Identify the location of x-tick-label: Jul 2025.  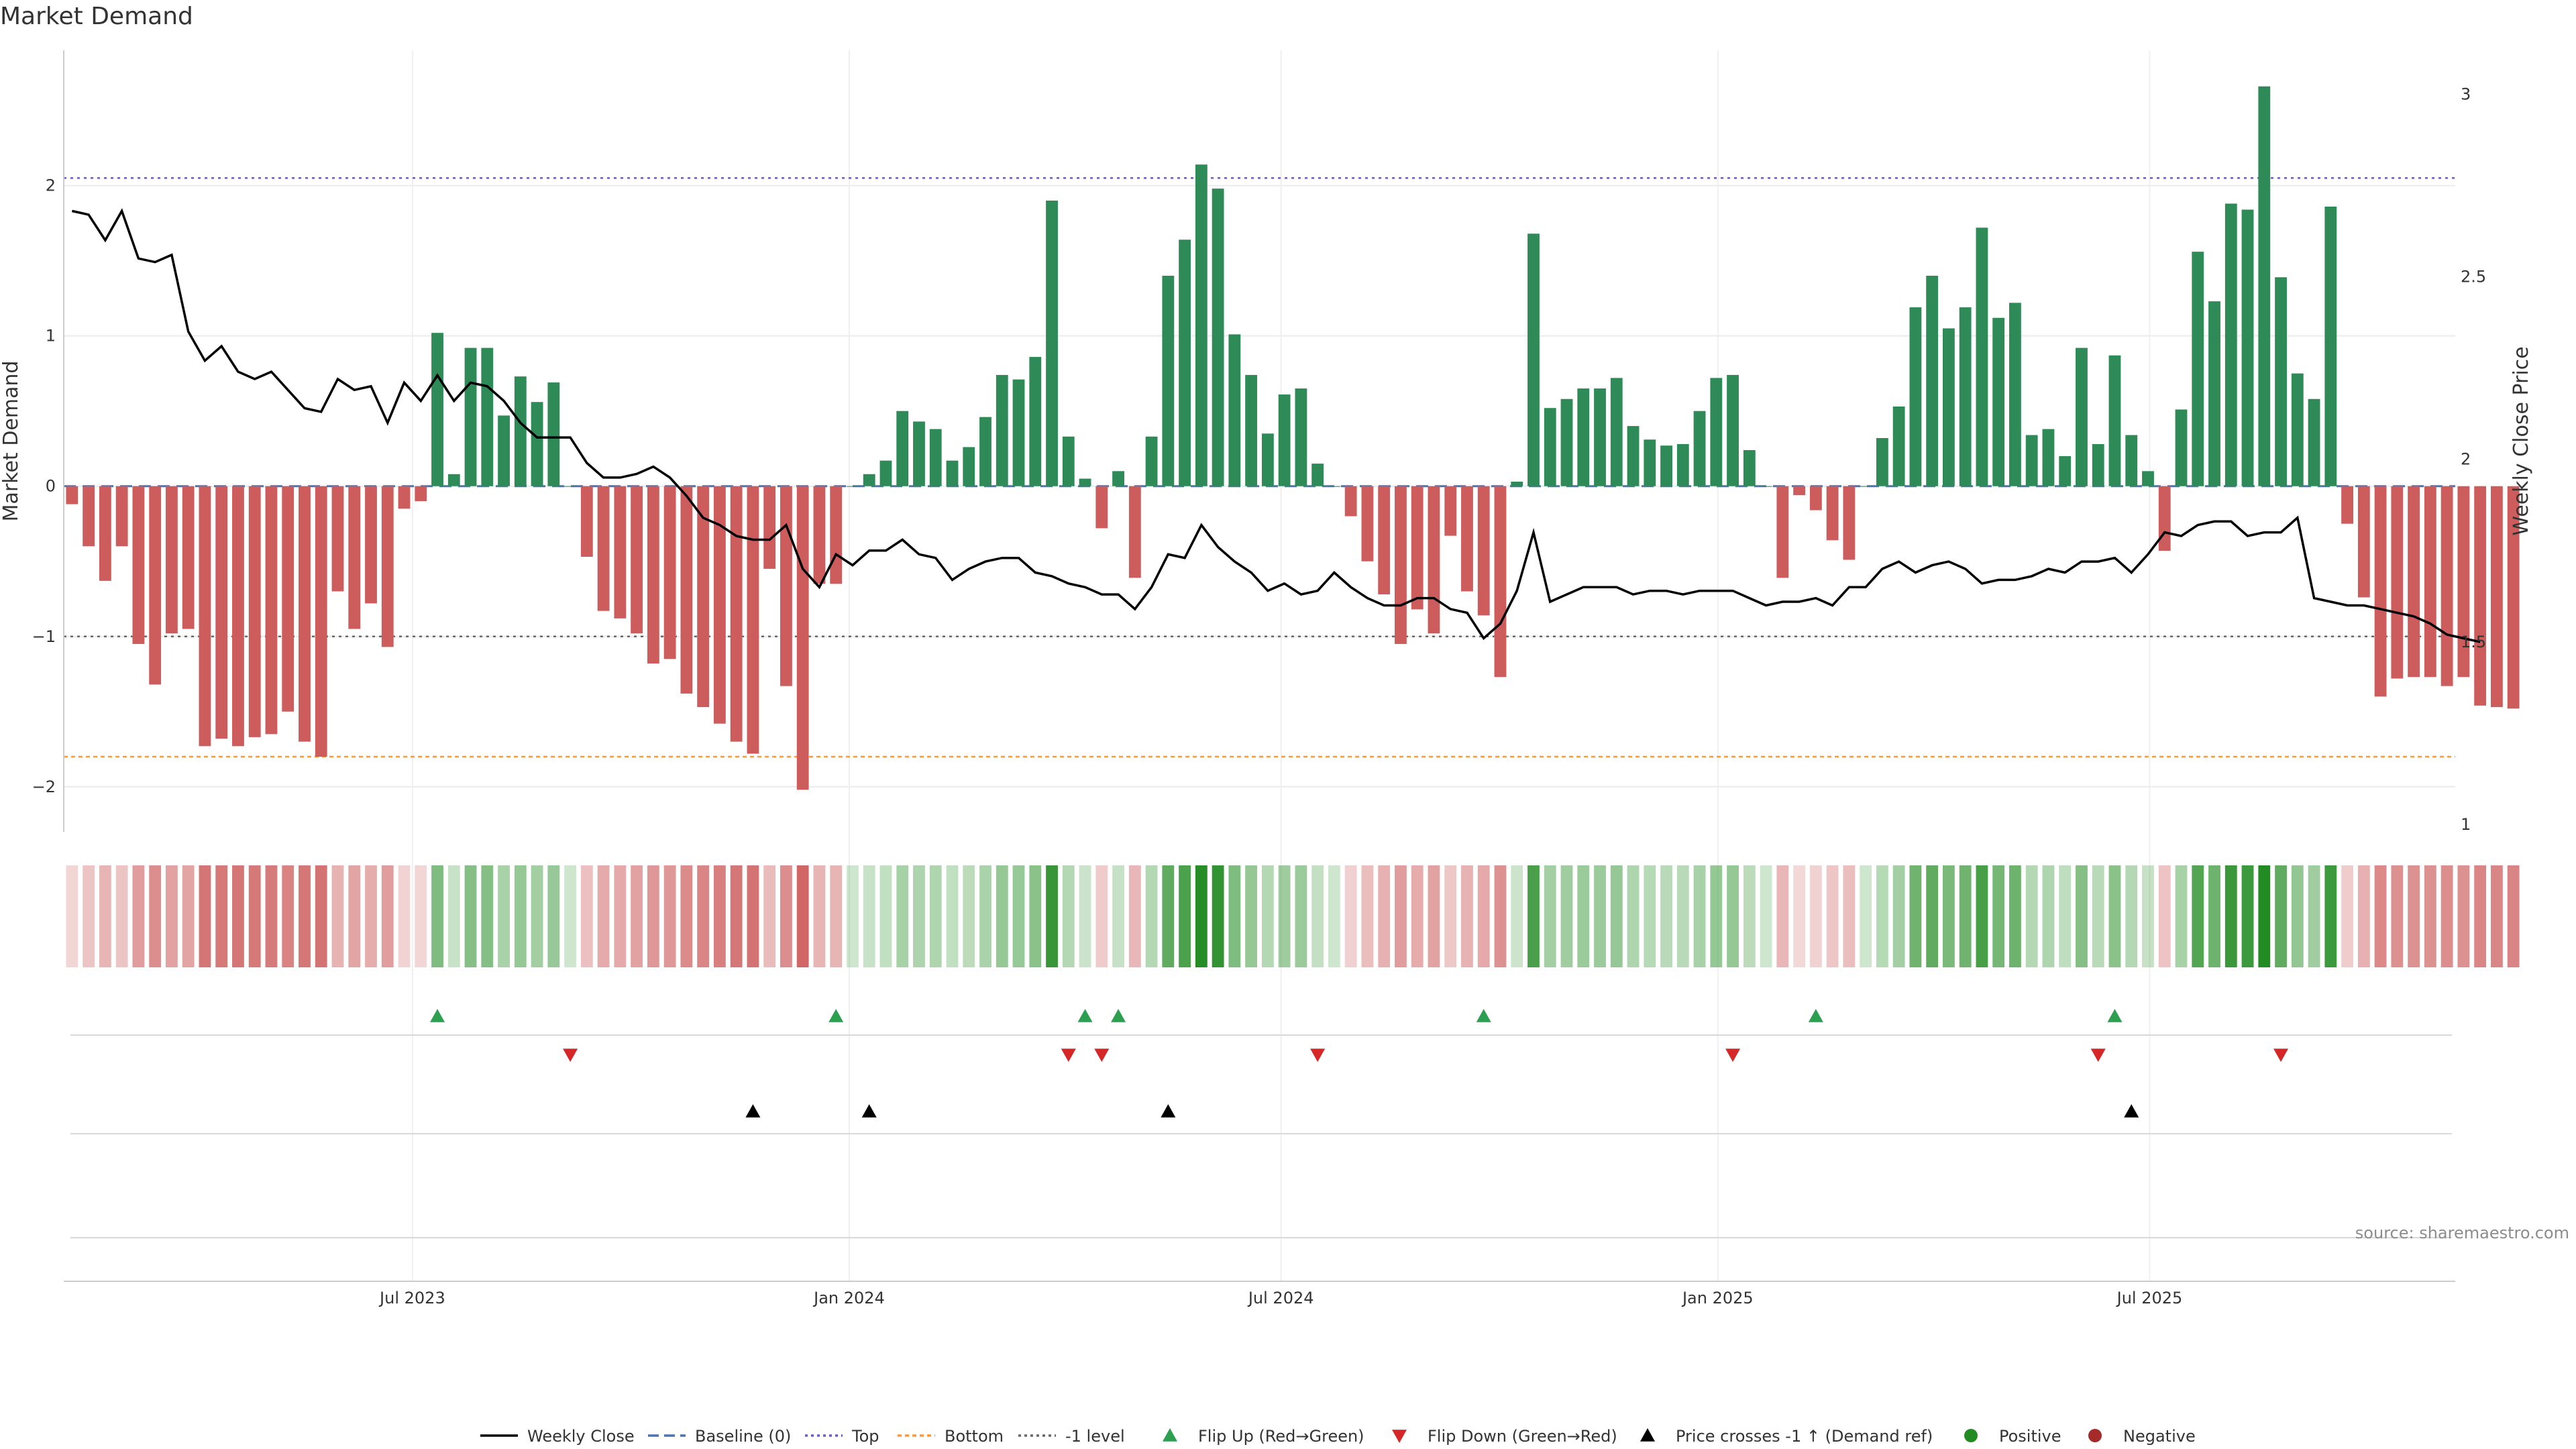
(2149, 1298).